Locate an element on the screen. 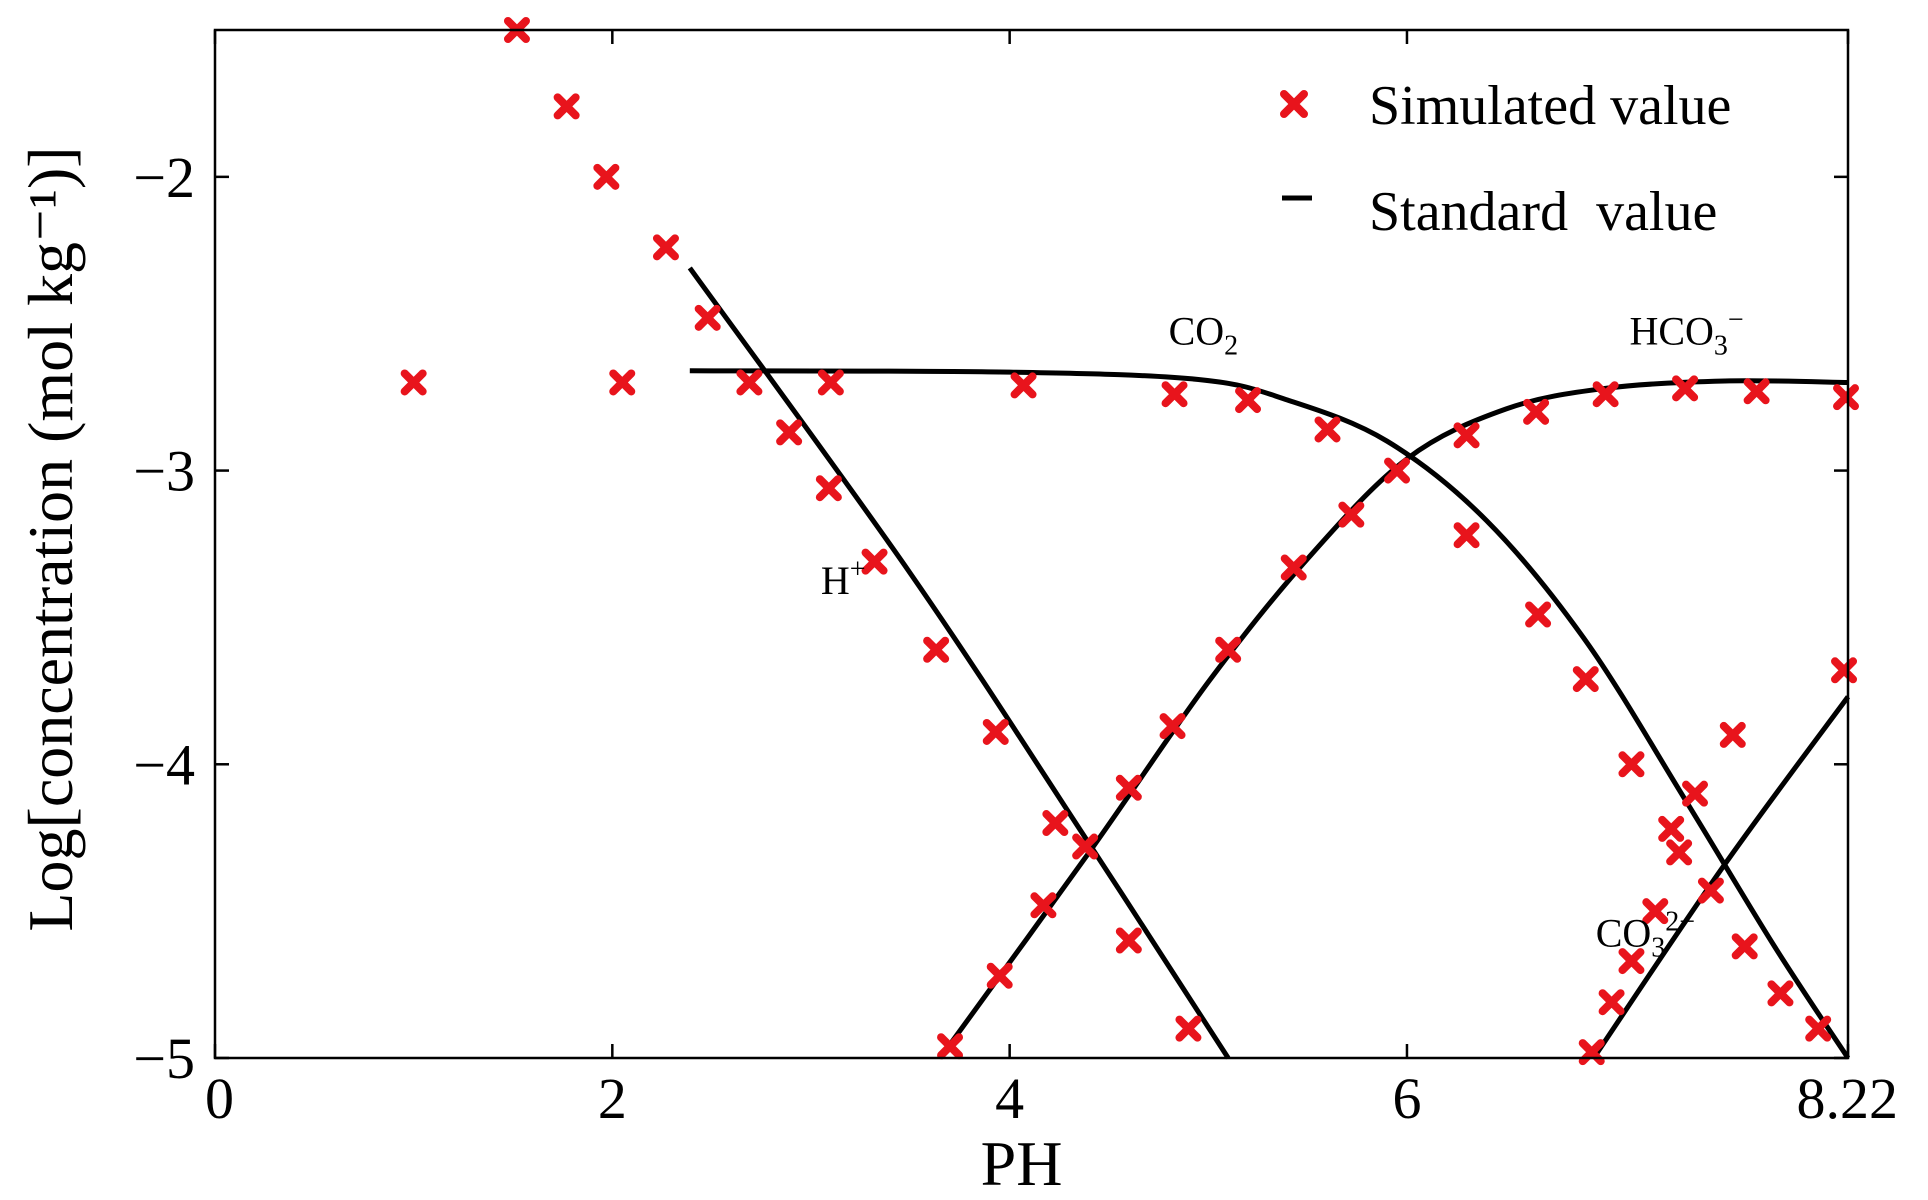 This screenshot has height=1200, width=1928. species-label: HCO3− is located at coordinates (1686, 332).